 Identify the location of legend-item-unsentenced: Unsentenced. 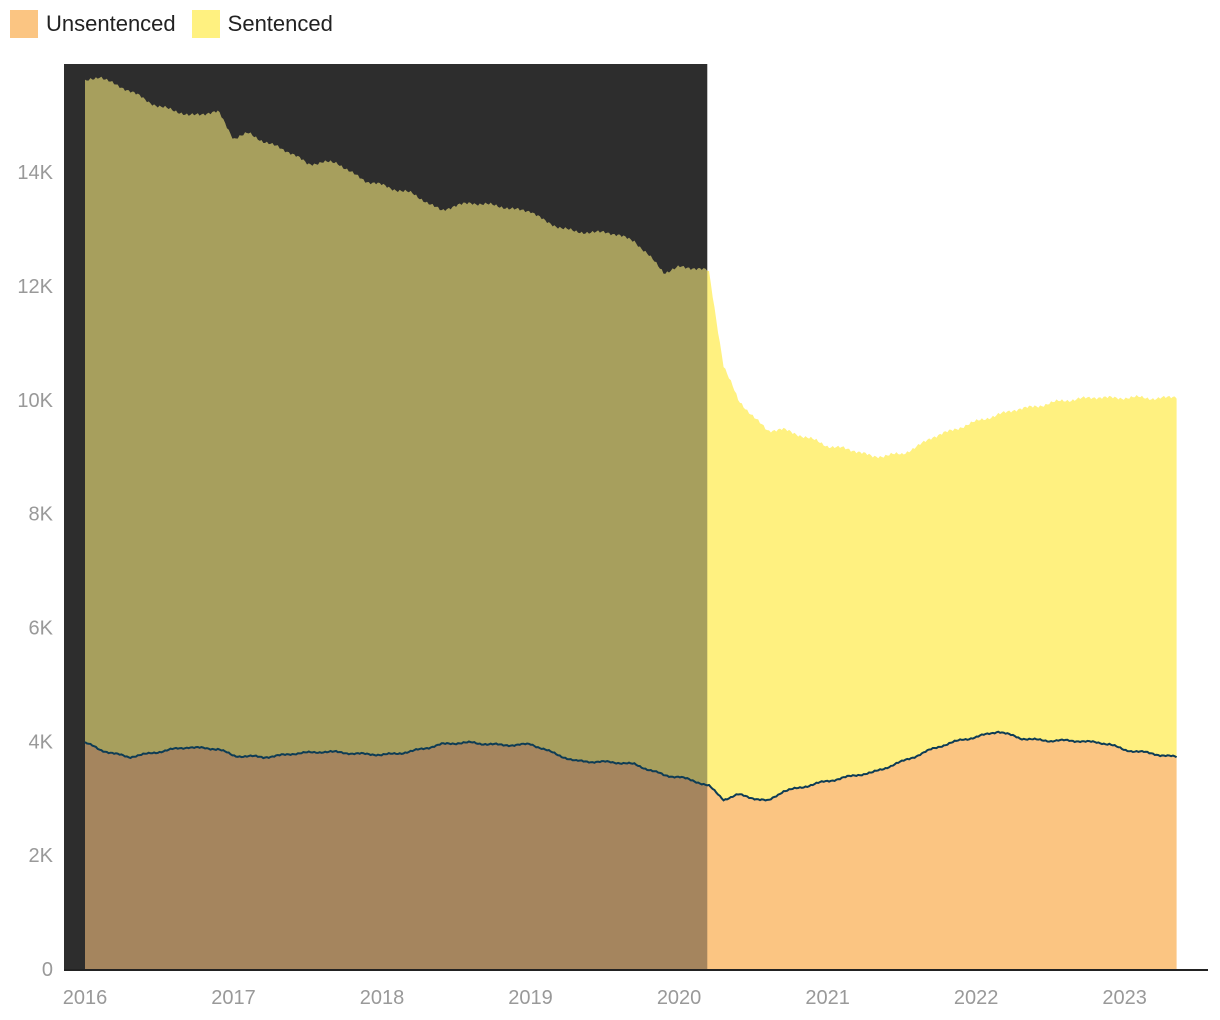
(93, 24).